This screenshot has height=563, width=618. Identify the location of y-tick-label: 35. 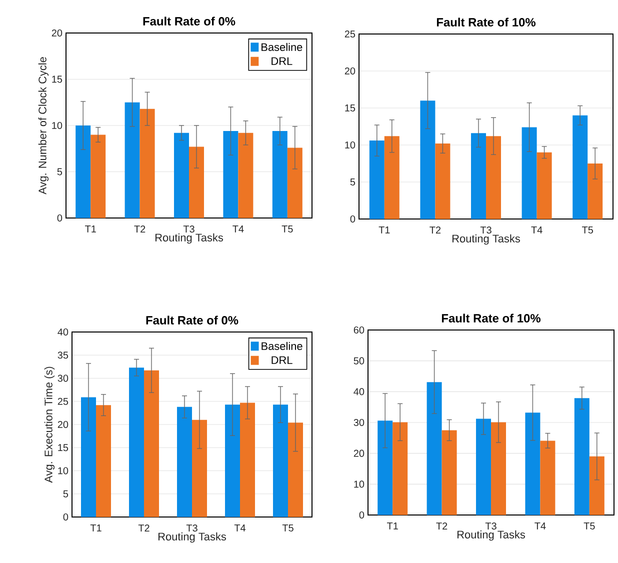
(63, 355).